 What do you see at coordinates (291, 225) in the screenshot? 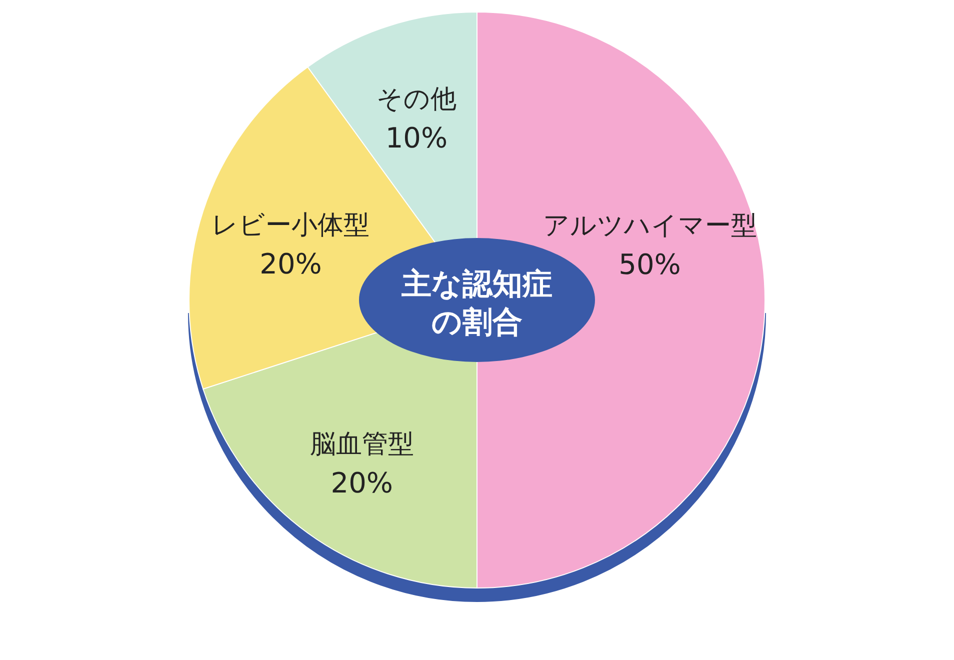
I see `slice-label: レビー小体型` at bounding box center [291, 225].